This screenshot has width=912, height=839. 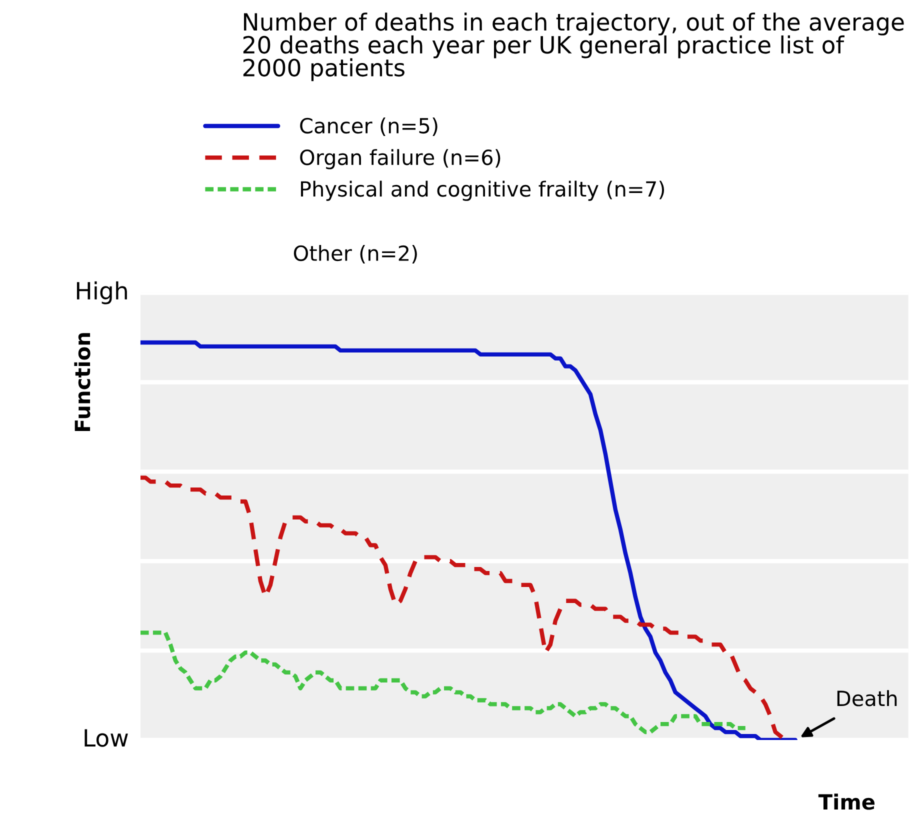 I want to click on legend-label: Organ failure (n=6), so click(x=400, y=159).